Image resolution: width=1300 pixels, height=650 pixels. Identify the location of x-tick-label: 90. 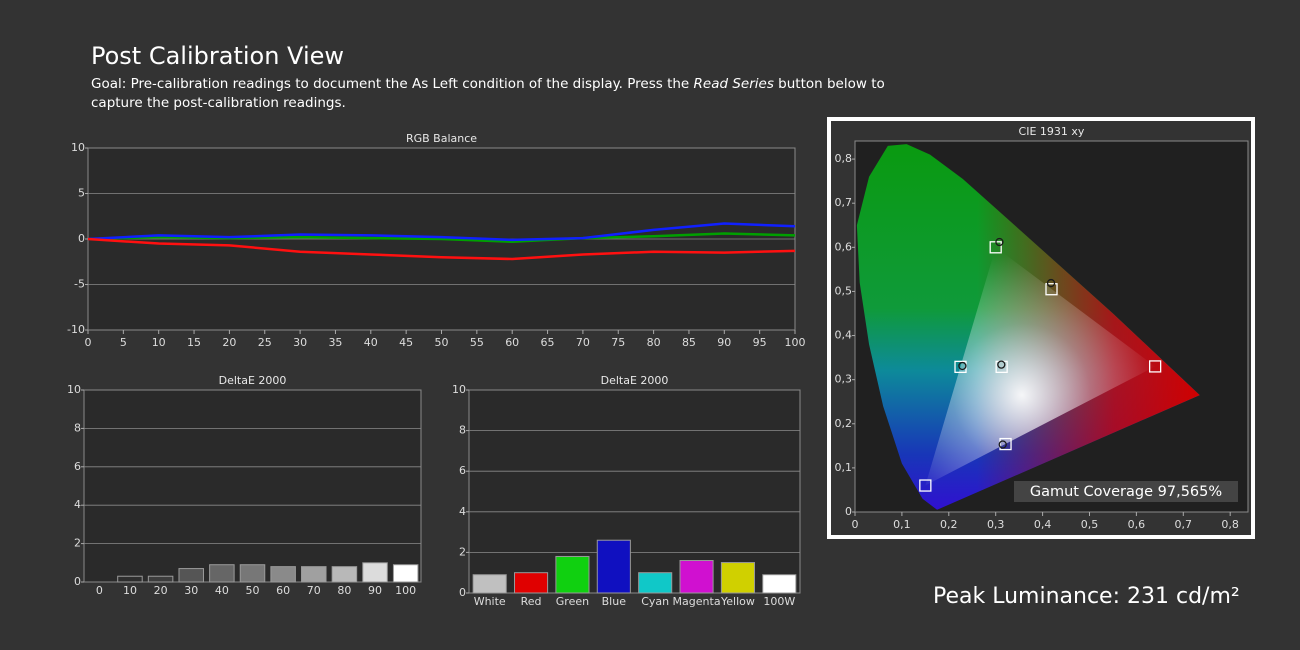
(724, 342).